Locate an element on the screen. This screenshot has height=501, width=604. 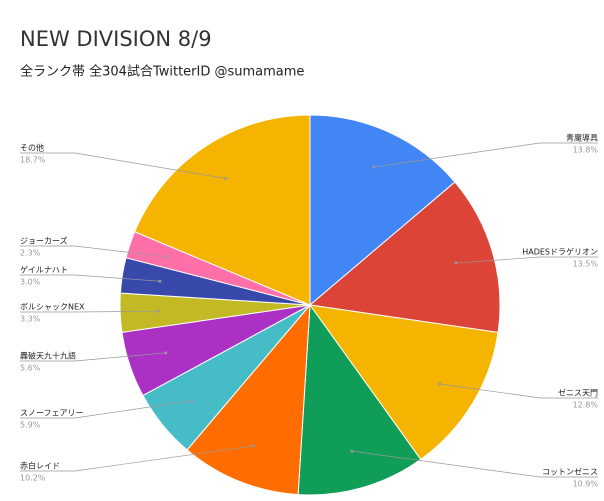
slice-value: 18.7% is located at coordinates (33, 160).